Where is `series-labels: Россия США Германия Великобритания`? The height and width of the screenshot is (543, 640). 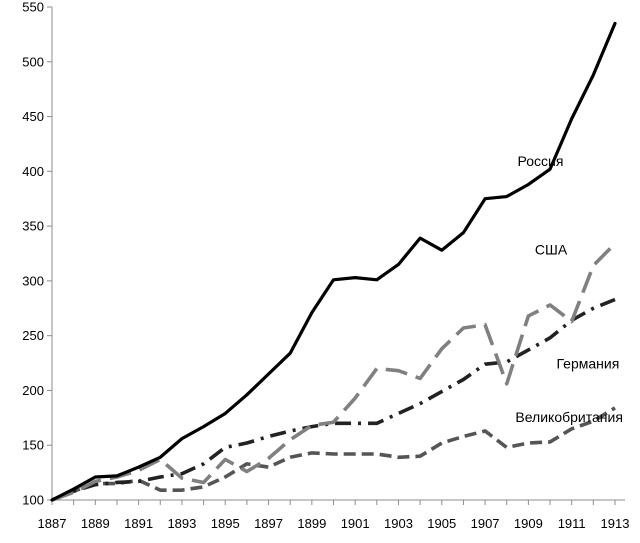 series-labels: Россия США Германия Великобритания is located at coordinates (569, 289).